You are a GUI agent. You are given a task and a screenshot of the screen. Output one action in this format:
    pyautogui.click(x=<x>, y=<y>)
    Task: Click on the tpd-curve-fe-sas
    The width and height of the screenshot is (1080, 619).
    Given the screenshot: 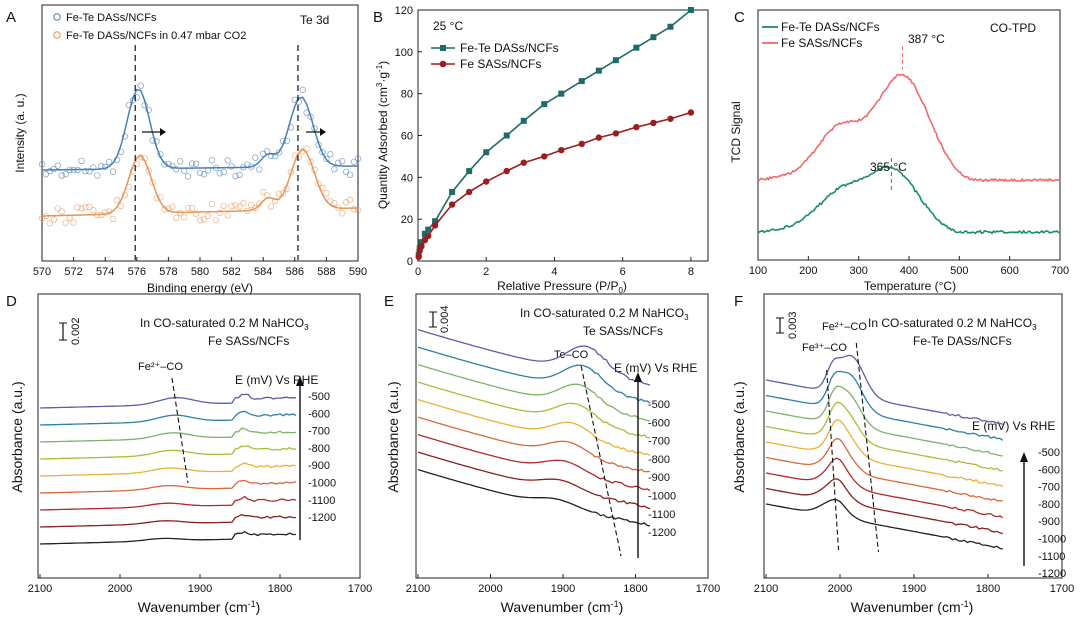 What is the action you would take?
    pyautogui.click(x=909, y=128)
    